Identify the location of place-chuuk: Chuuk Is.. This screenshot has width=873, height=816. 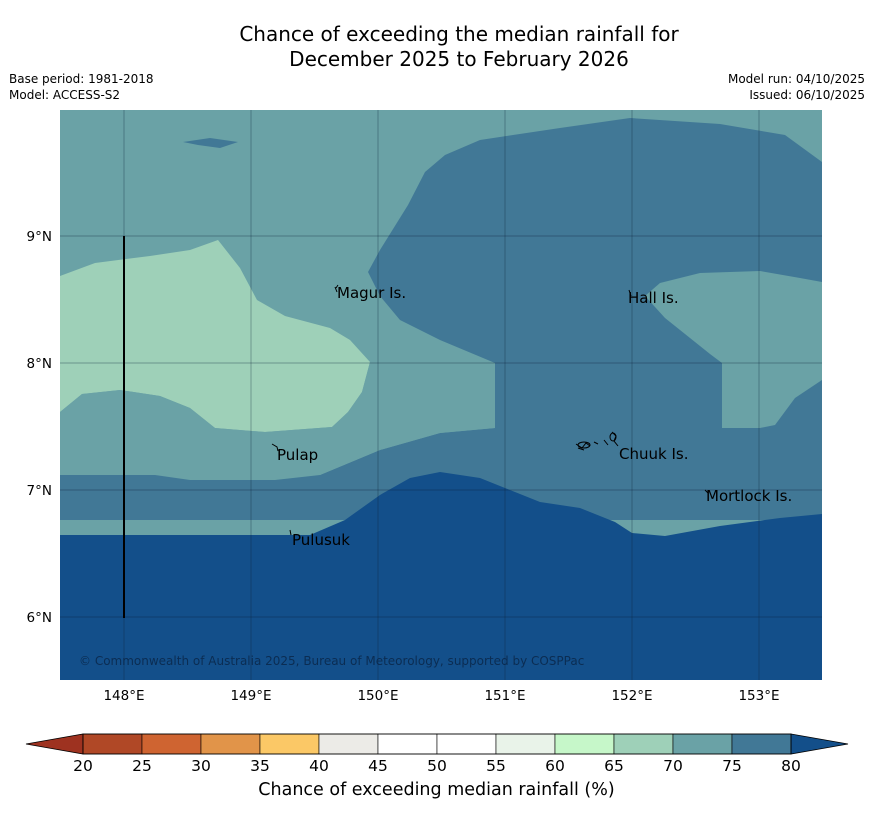
(653, 454).